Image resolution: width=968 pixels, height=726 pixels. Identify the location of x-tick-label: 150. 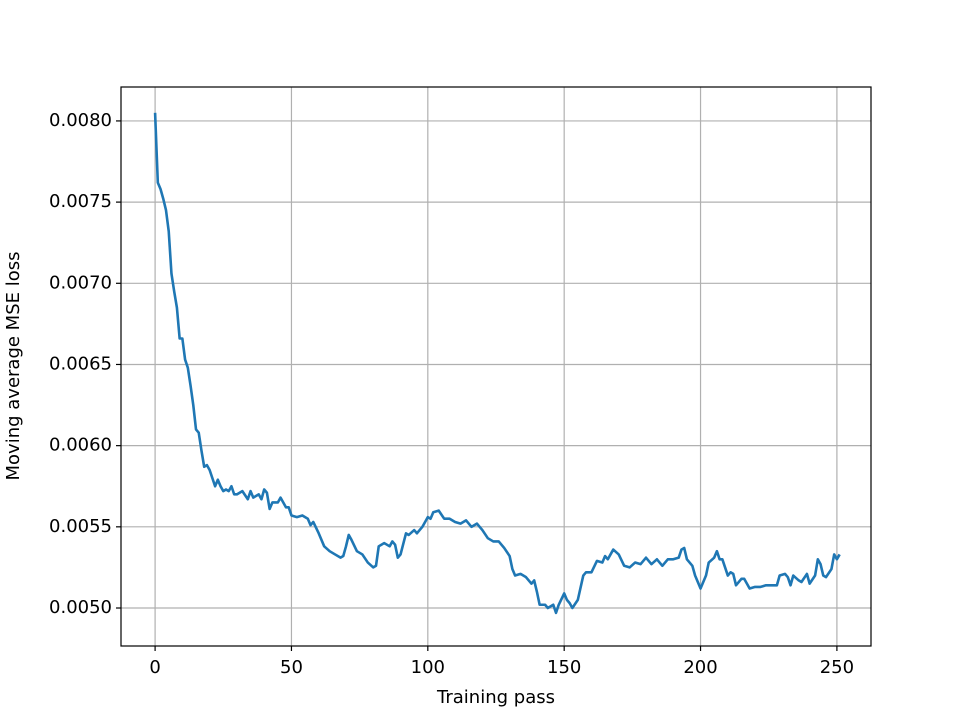
(564, 667).